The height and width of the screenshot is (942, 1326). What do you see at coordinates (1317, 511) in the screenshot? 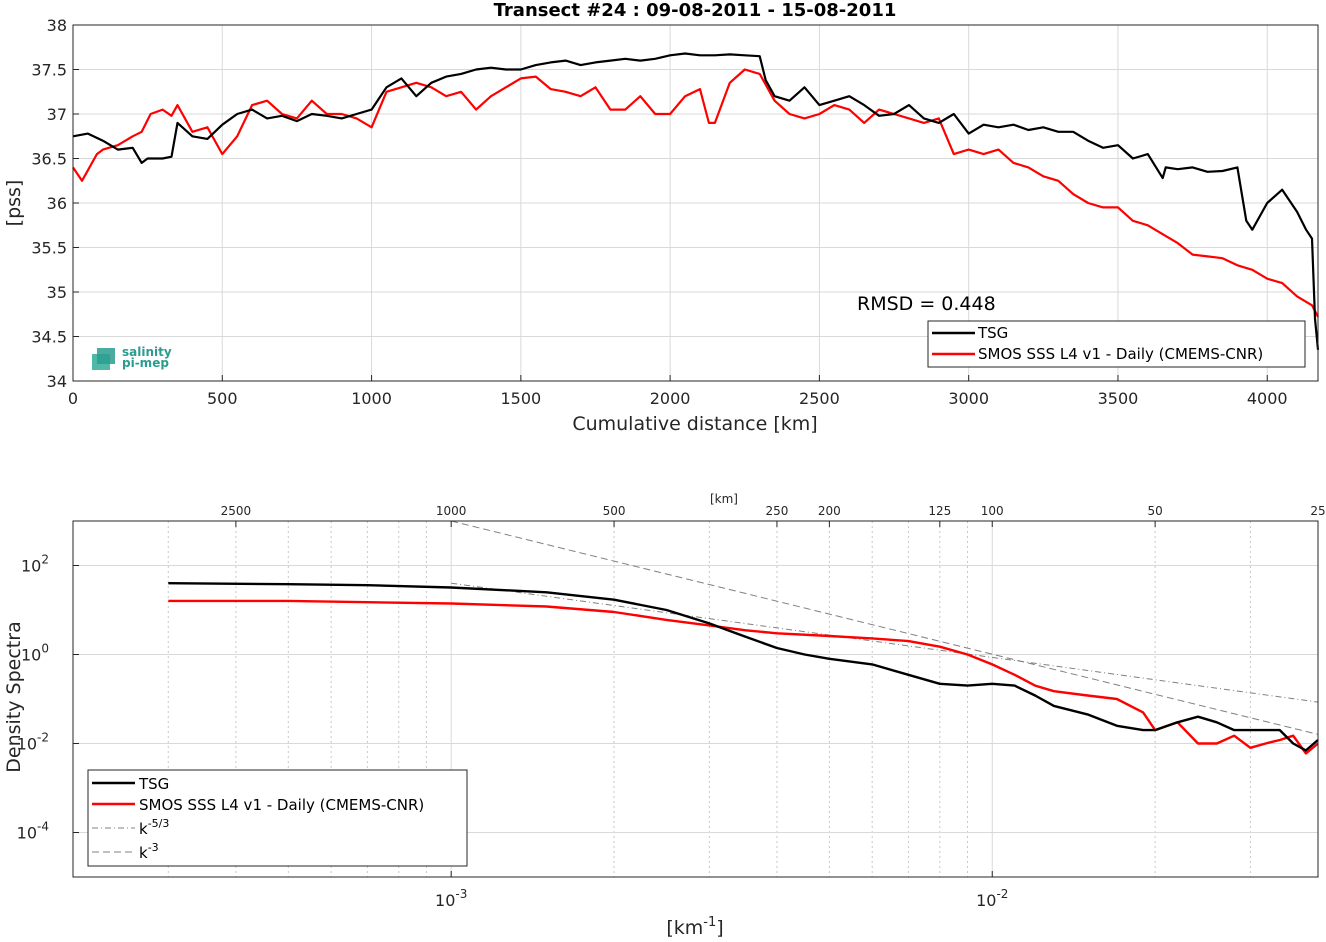
I see `bottom-top-tick-label: 25` at bounding box center [1317, 511].